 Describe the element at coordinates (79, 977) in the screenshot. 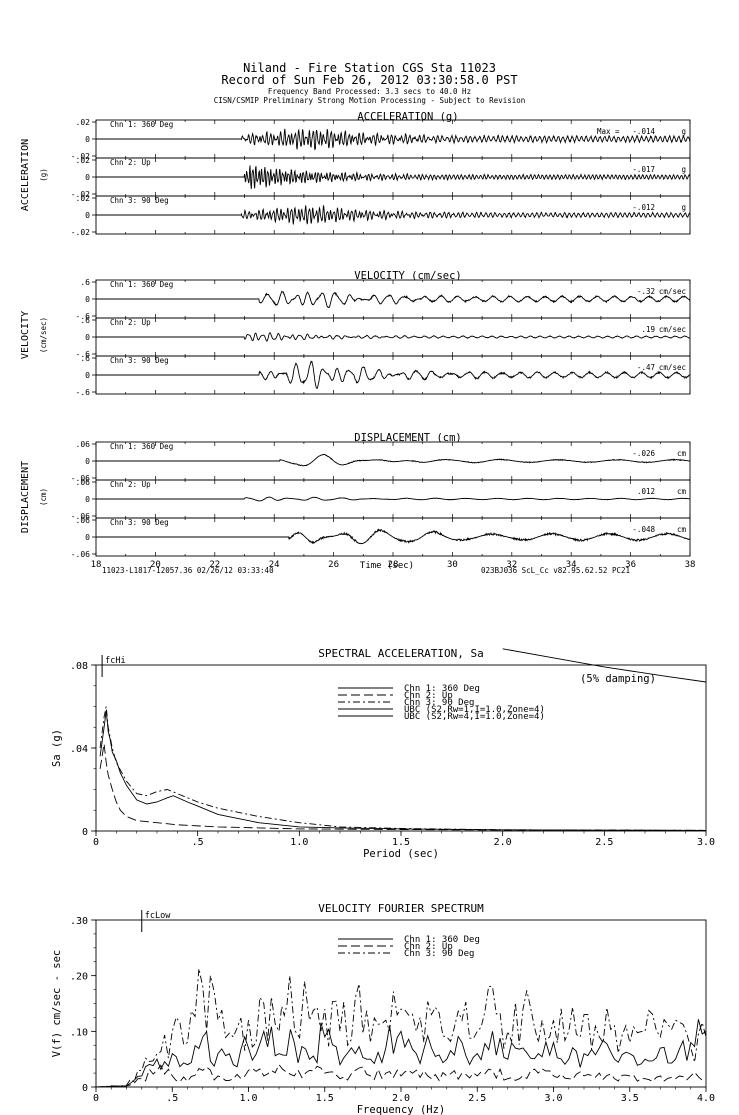

I see `y-tick-label: .20` at that location.